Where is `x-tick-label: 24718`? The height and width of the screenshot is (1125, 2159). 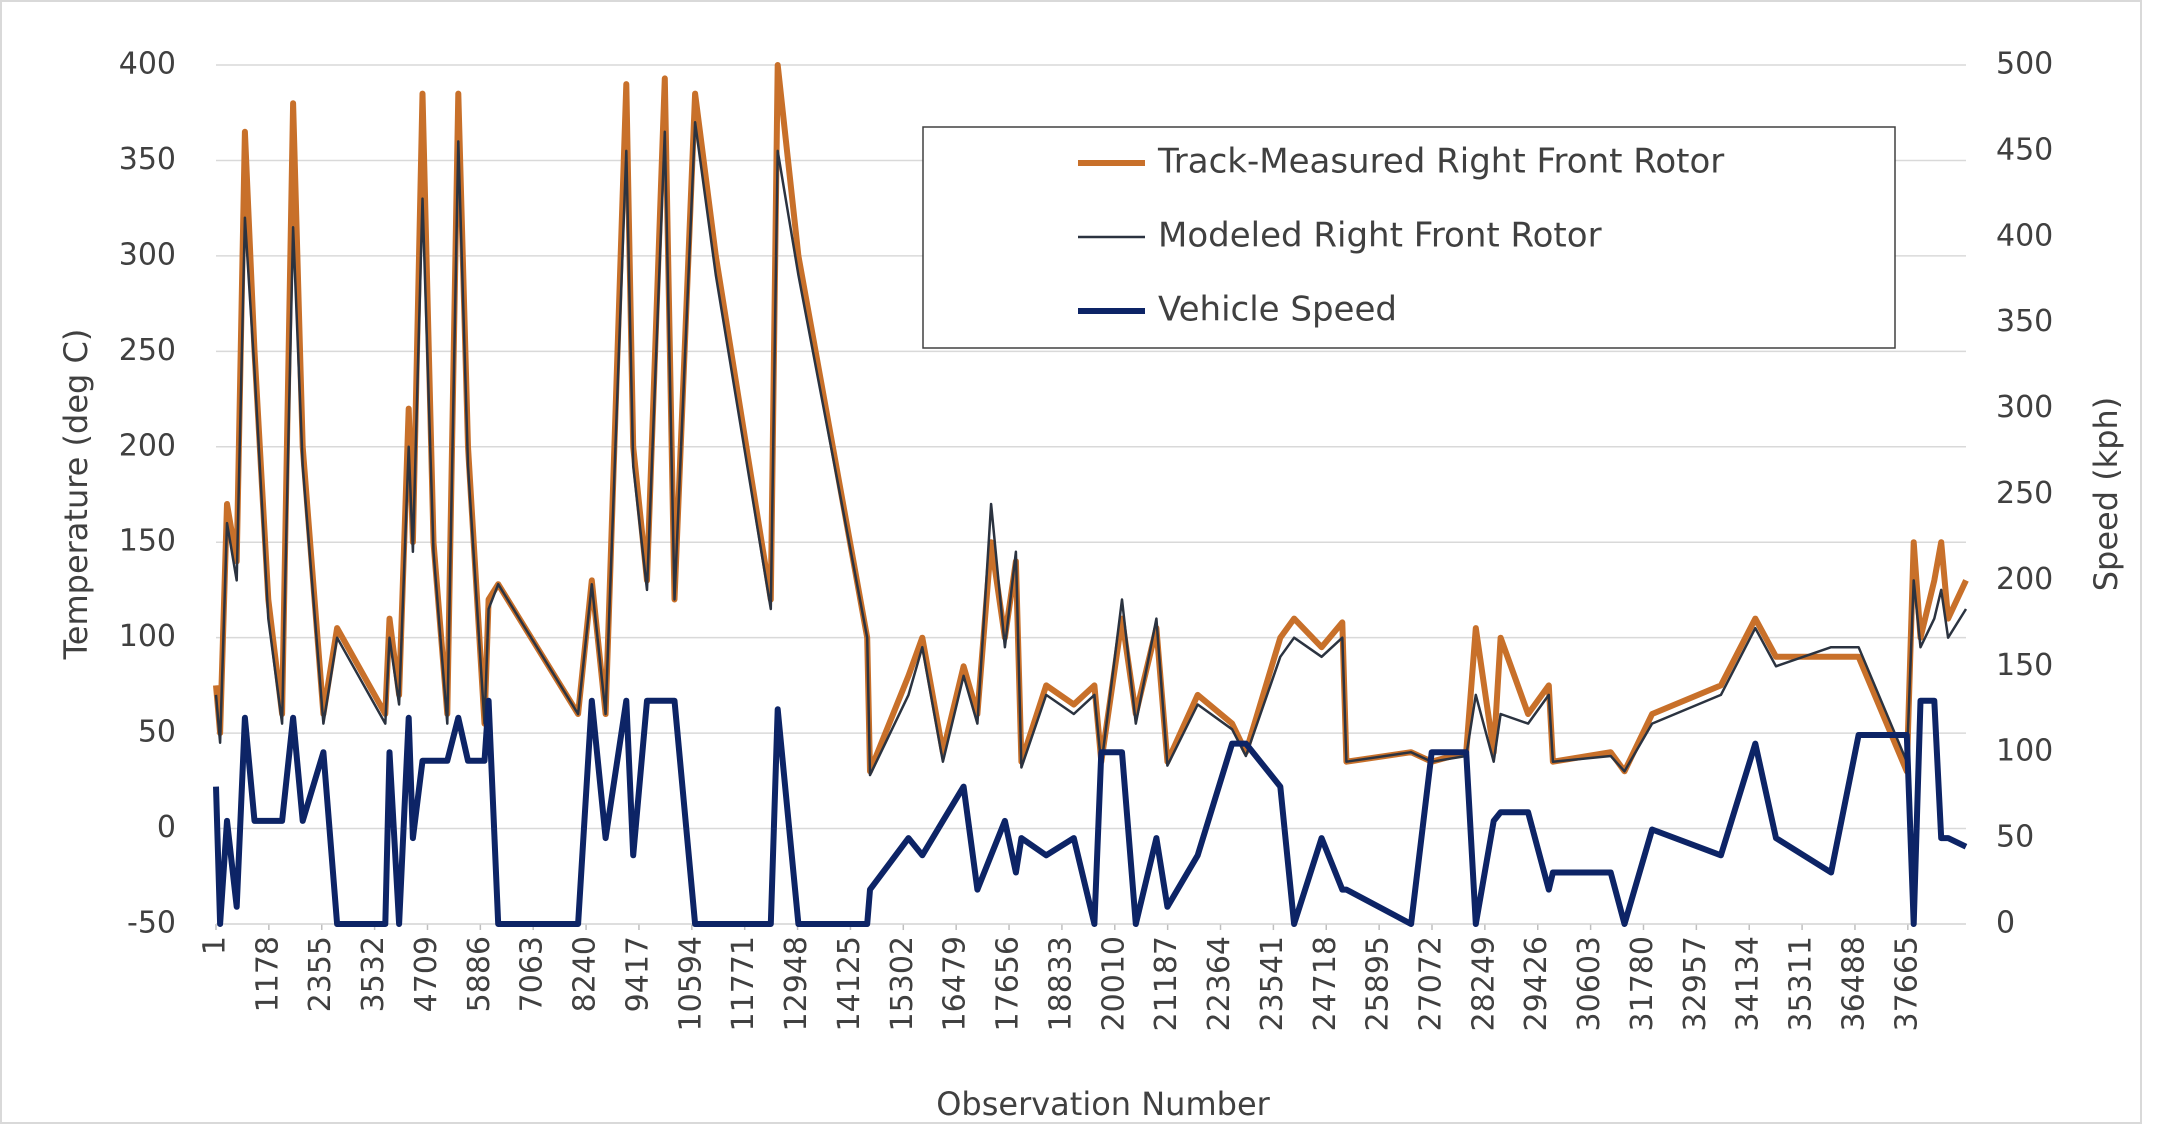 x-tick-label: 24718 is located at coordinates (1325, 983).